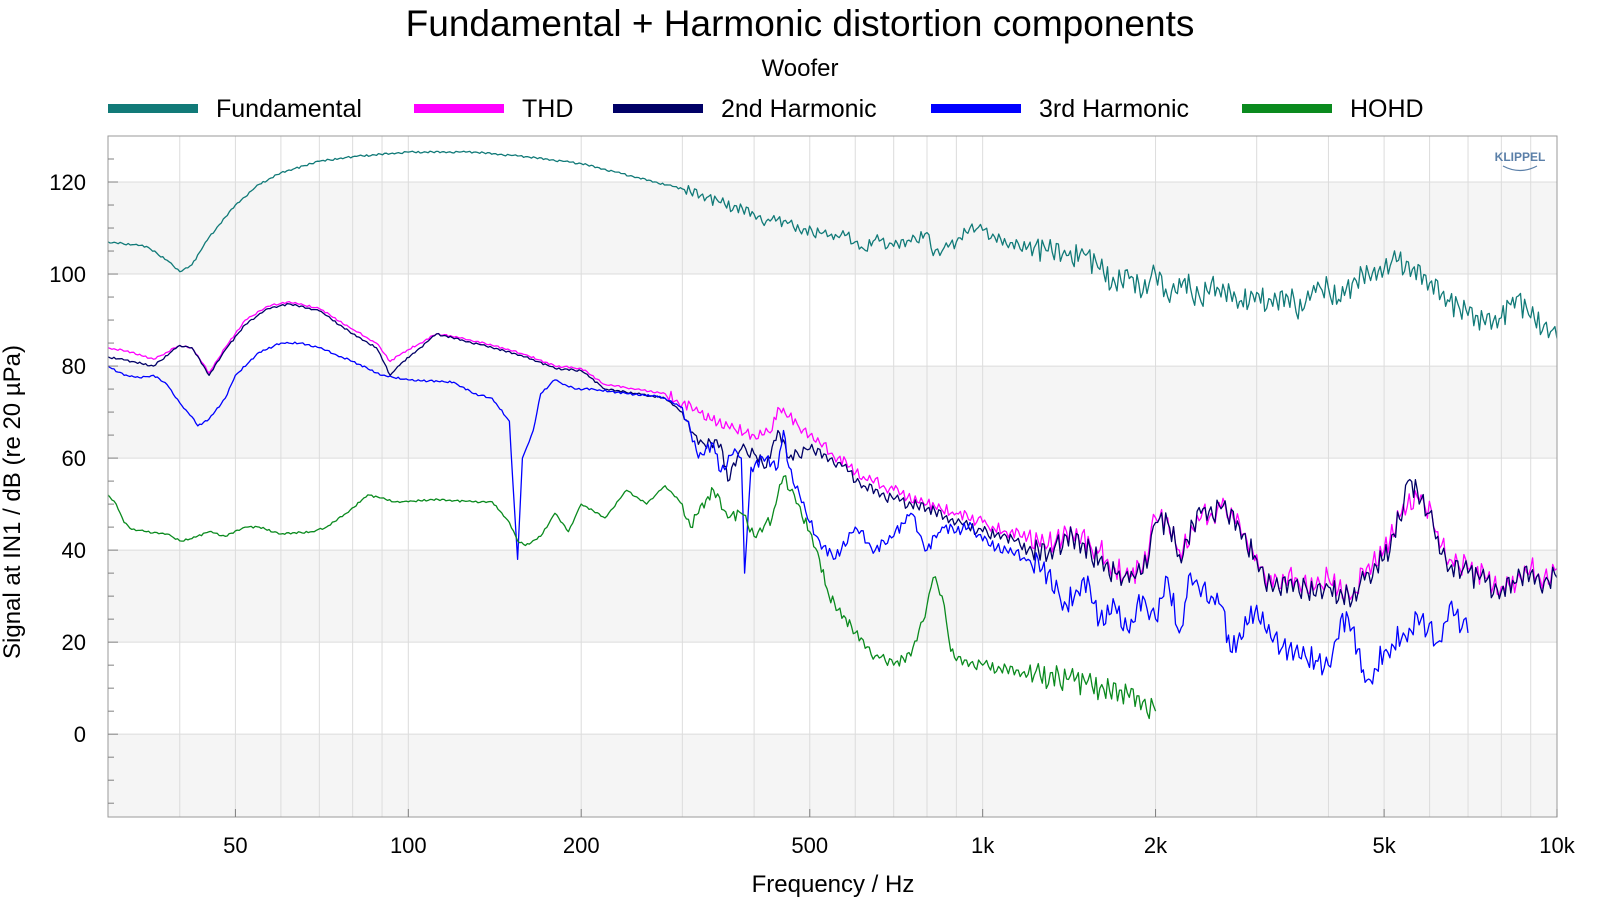  What do you see at coordinates (74, 458) in the screenshot?
I see `y-tick-label: 60` at bounding box center [74, 458].